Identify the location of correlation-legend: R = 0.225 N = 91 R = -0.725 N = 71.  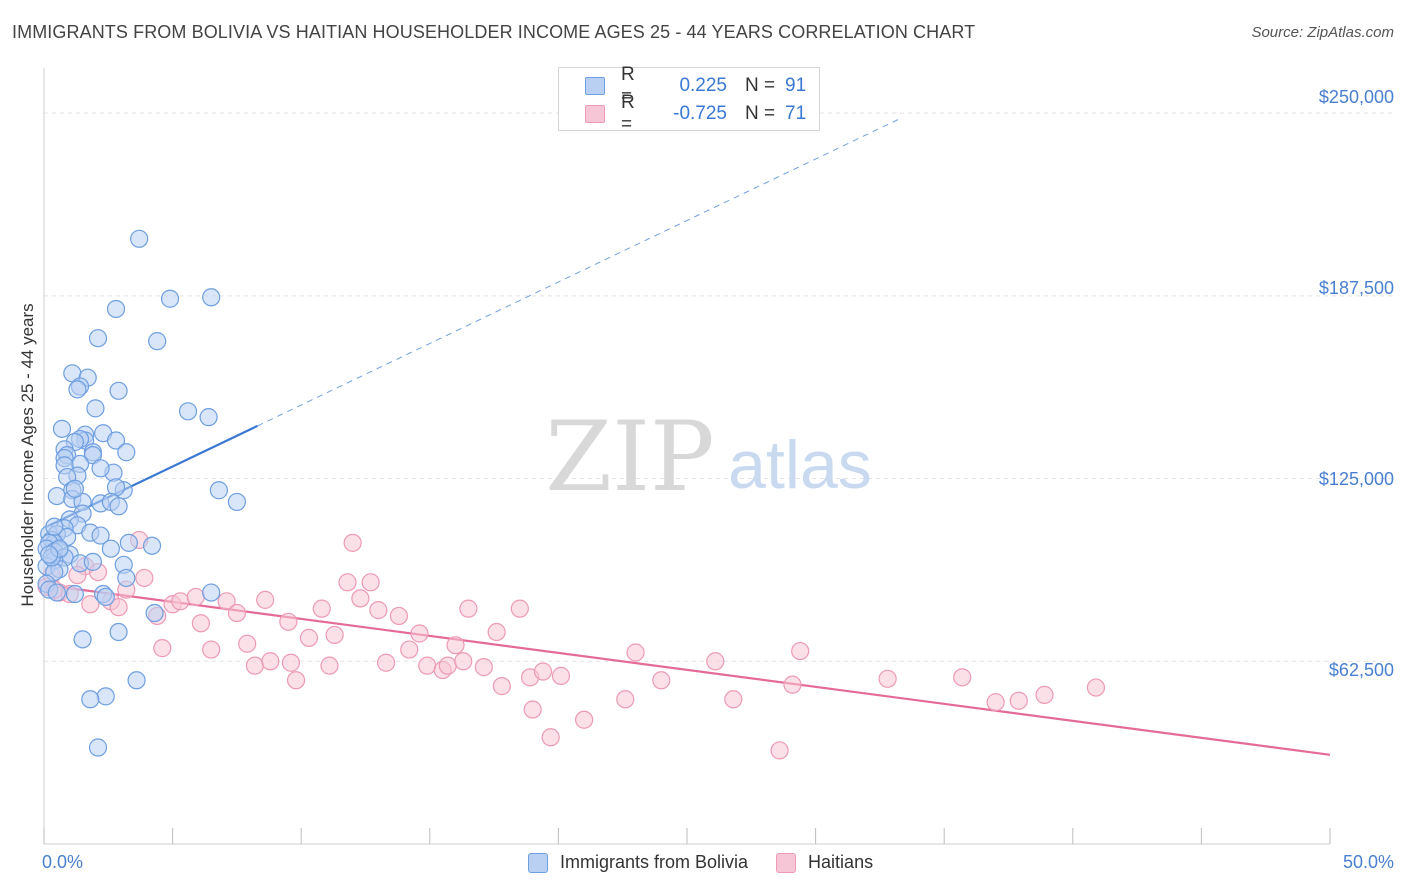
(689, 99).